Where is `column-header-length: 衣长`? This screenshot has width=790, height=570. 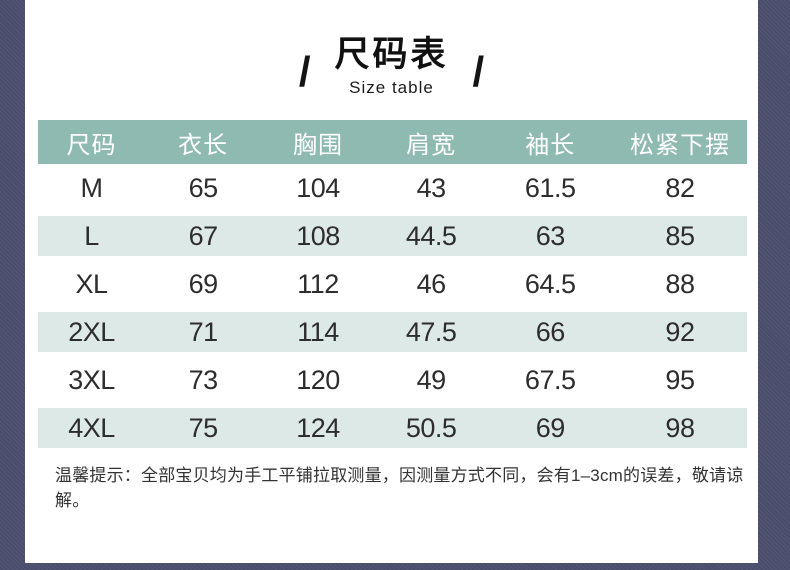
column-header-length: 衣长 is located at coordinates (203, 145).